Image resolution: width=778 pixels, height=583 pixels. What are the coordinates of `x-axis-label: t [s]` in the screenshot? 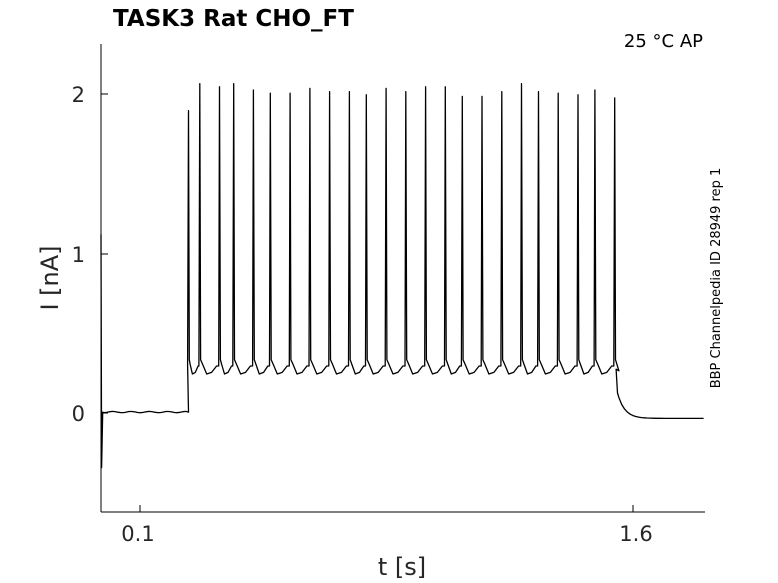 It's located at (402, 567).